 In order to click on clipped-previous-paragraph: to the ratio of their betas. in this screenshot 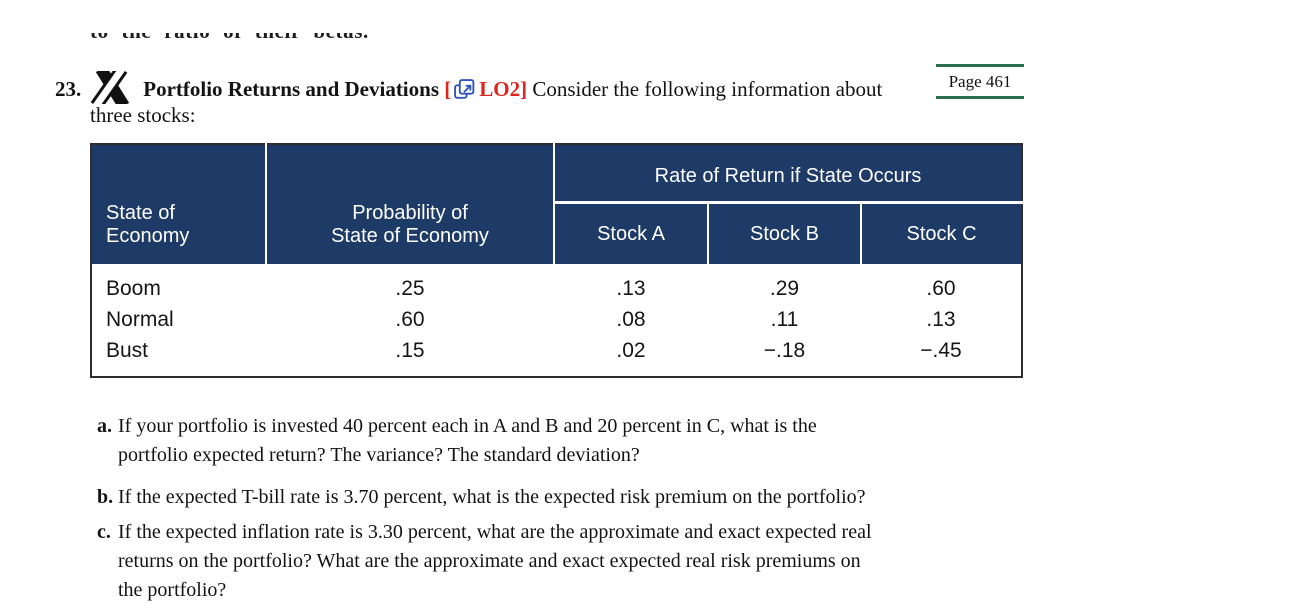, I will do `click(260, 41)`.